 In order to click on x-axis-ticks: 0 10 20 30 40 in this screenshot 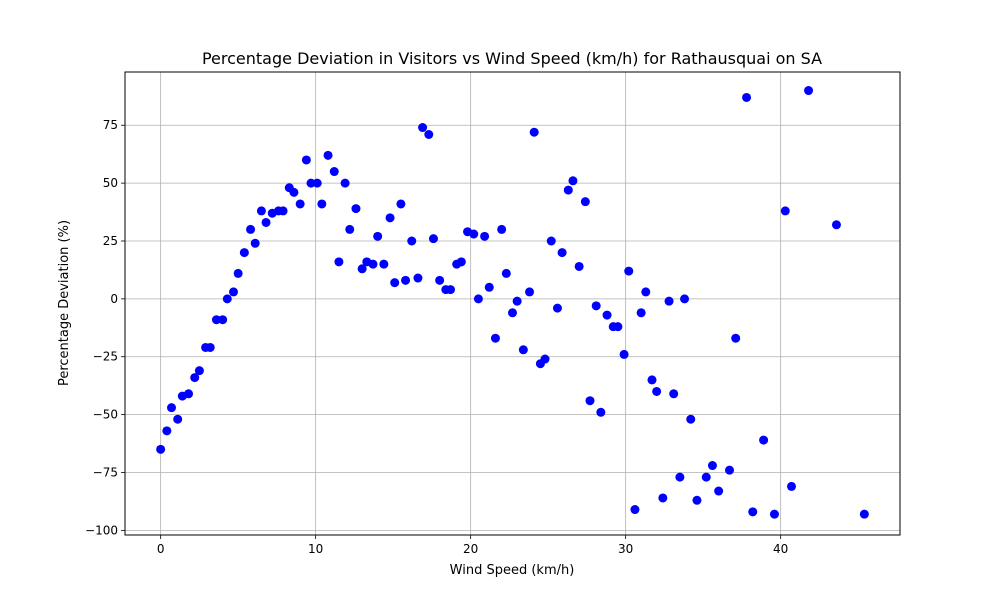, I will do `click(472, 545)`.